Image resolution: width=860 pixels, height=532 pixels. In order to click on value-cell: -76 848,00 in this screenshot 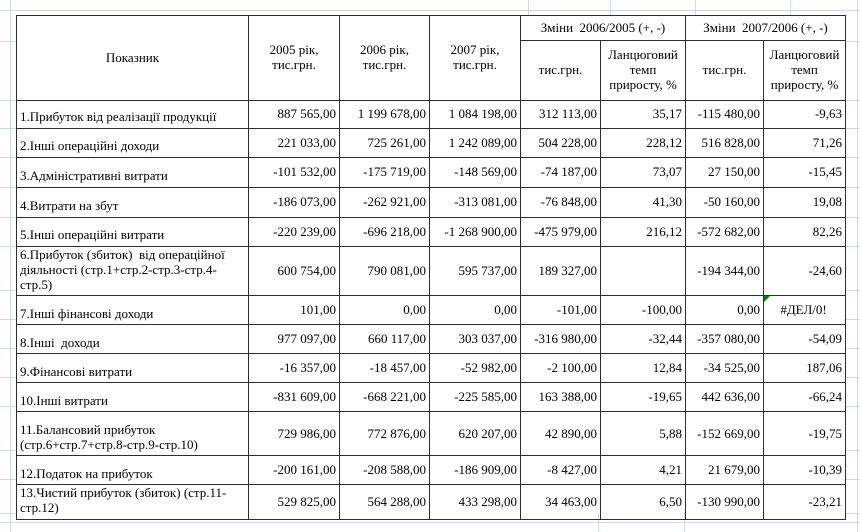, I will do `click(560, 202)`.